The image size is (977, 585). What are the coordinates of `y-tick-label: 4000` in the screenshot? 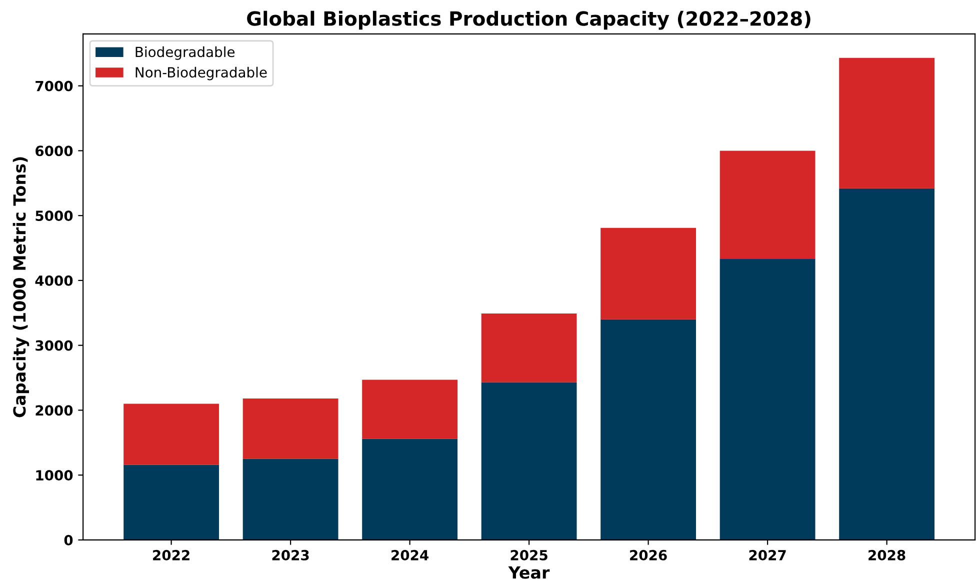 It's located at (54, 280).